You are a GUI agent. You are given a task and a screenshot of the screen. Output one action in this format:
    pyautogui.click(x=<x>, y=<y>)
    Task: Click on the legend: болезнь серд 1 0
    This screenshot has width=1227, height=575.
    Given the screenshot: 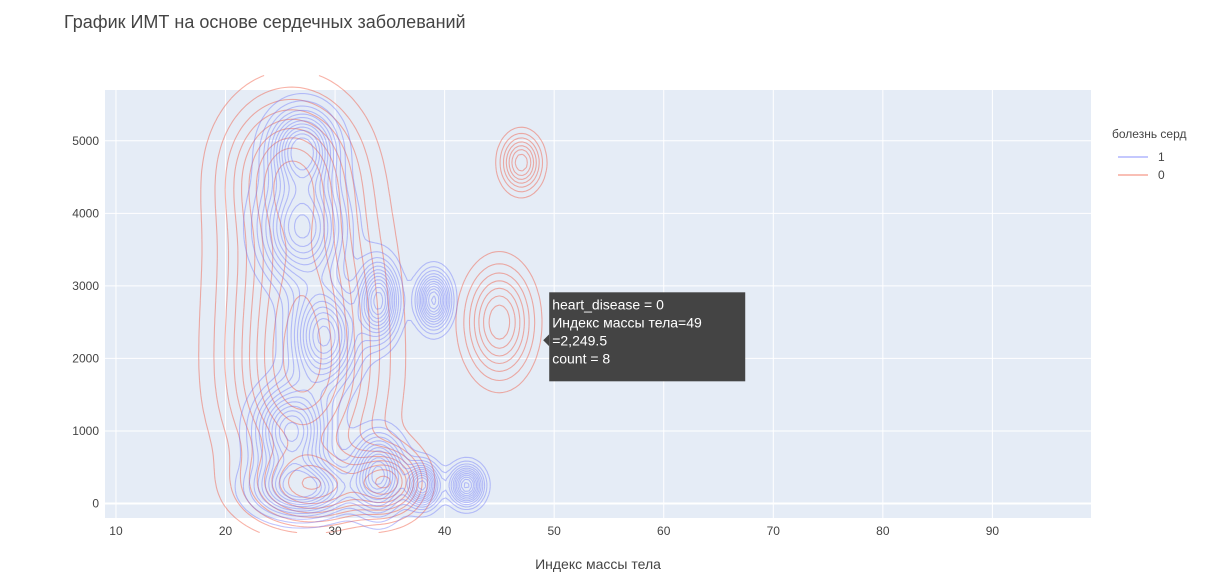 What is the action you would take?
    pyautogui.click(x=1149, y=154)
    